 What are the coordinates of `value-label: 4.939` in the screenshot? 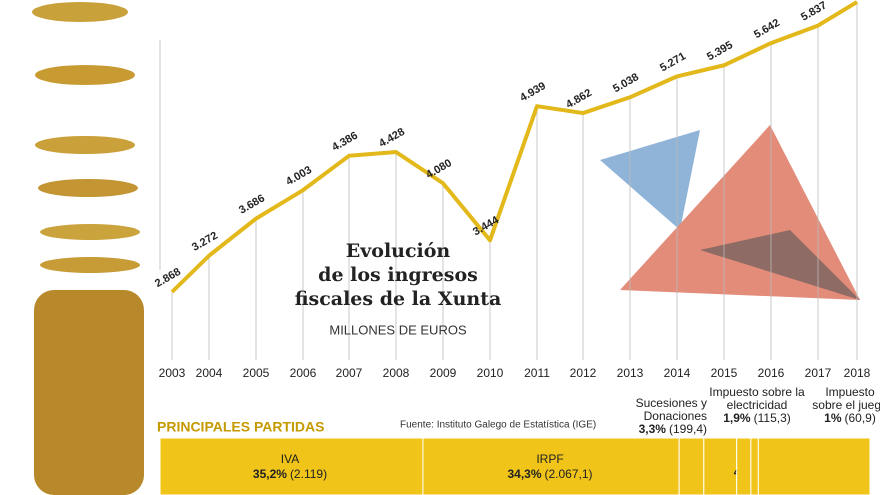 It's located at (533, 92).